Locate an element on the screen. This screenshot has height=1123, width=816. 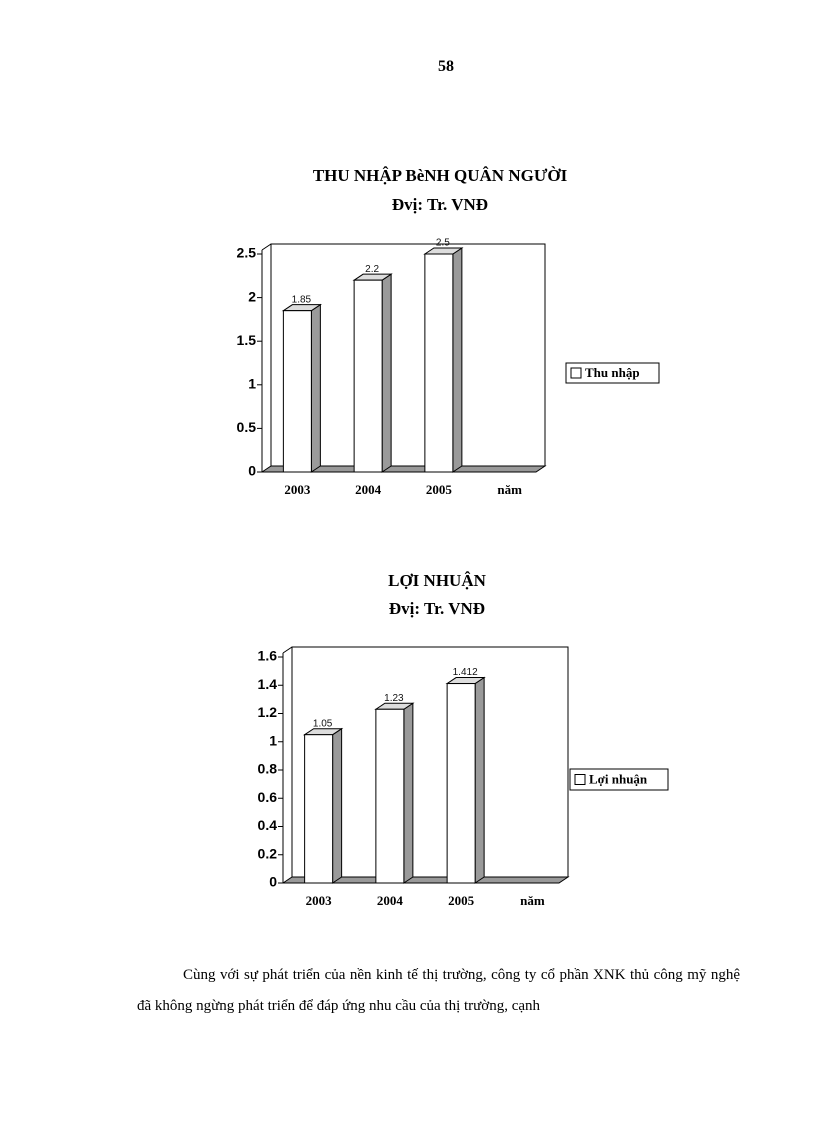
y-tick-label: 1.2 is located at coordinates (268, 712).